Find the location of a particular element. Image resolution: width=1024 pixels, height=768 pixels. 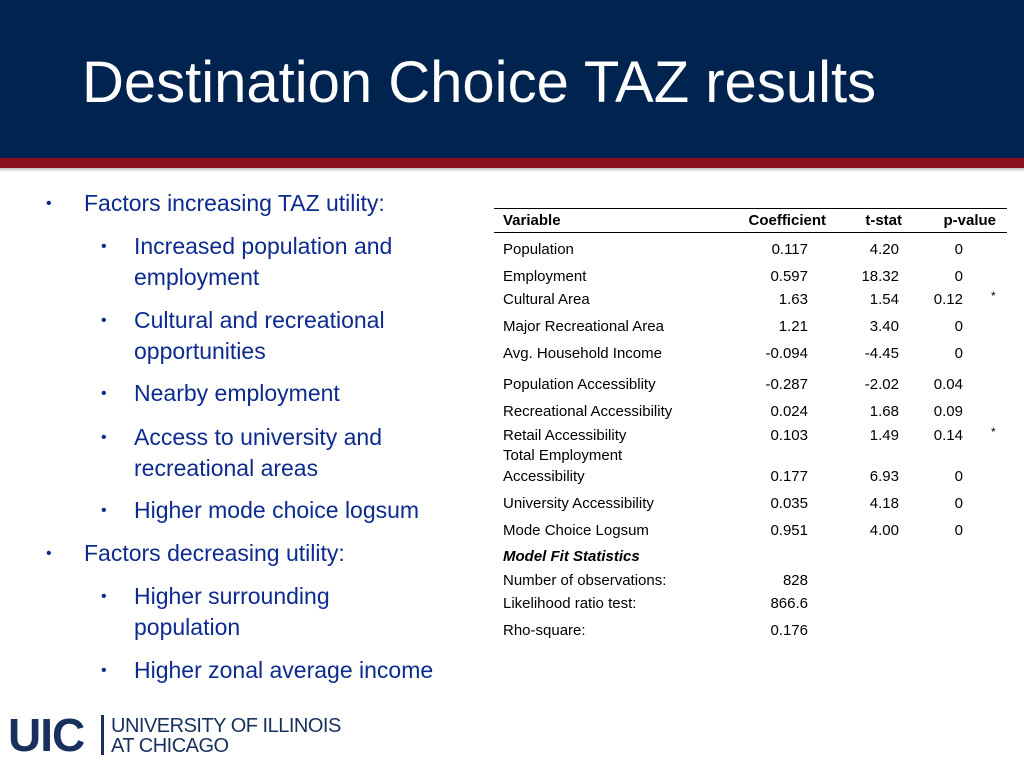

bullet-item: Access to university and is located at coordinates (258, 437).